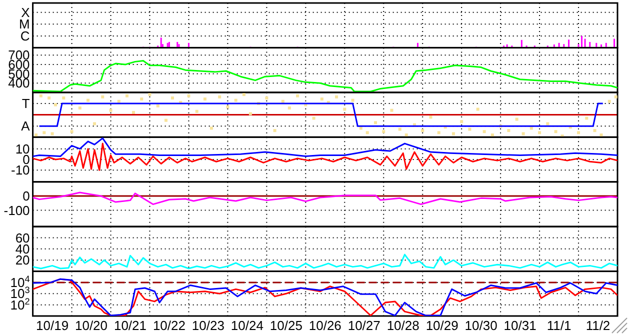 Image resolution: width=628 pixels, height=334 pixels. What do you see at coordinates (247, 325) in the screenshot?
I see `x-tick-label: 10/24` at bounding box center [247, 325].